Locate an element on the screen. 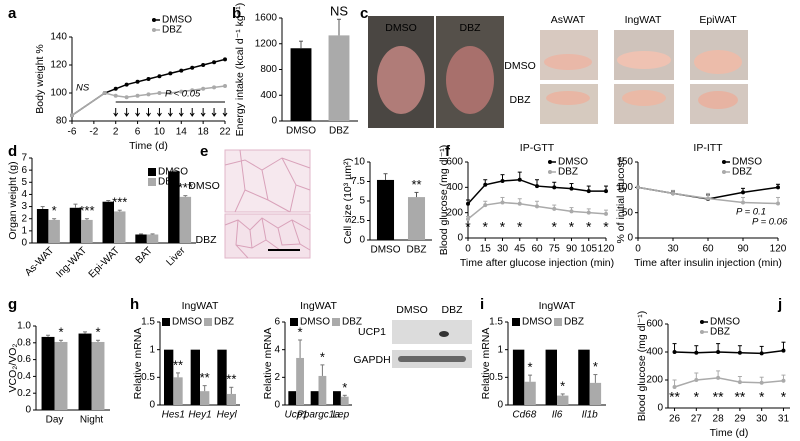 Image resolution: width=800 pixels, height=441 pixels. y-tick-label: 400 is located at coordinates (454, 187).